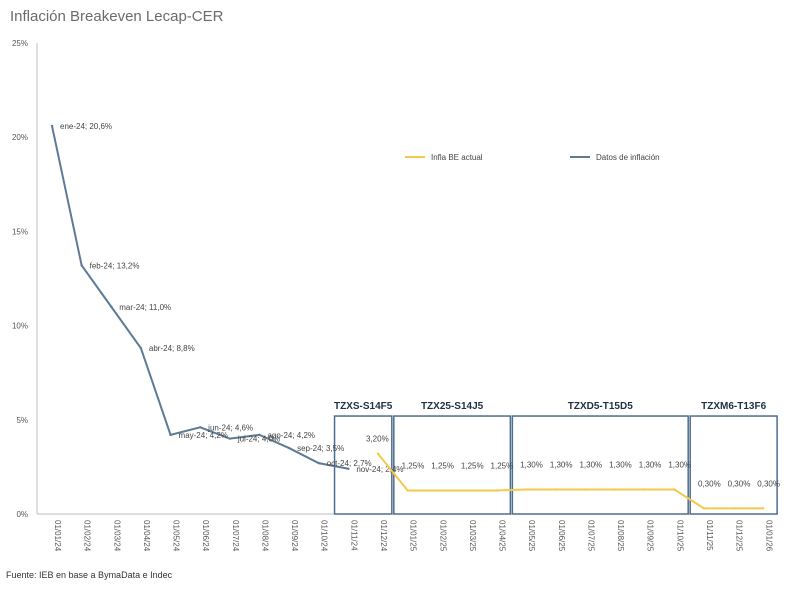  I want to click on x-tick-label: 01/11/25, so click(709, 535).